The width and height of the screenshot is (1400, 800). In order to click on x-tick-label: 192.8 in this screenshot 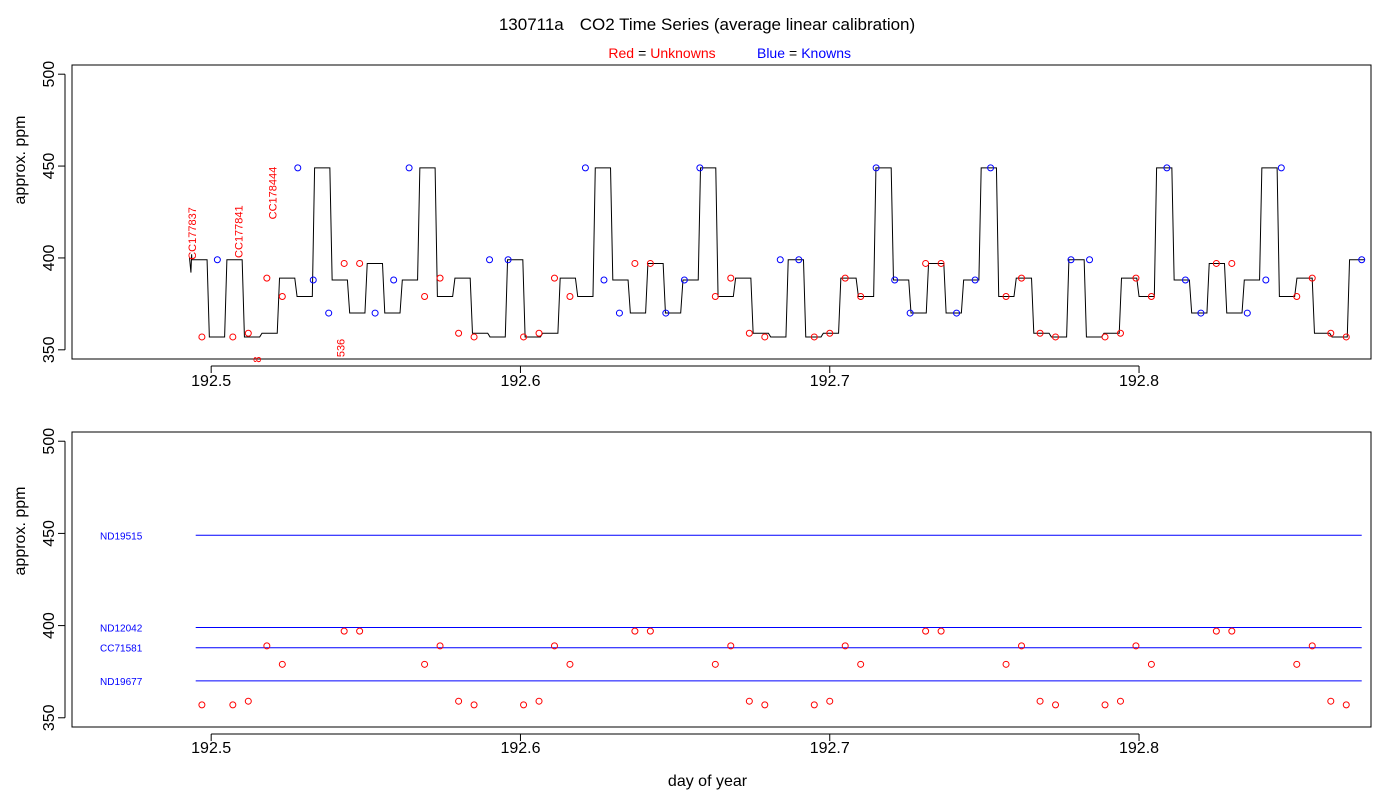, I will do `click(1139, 748)`.